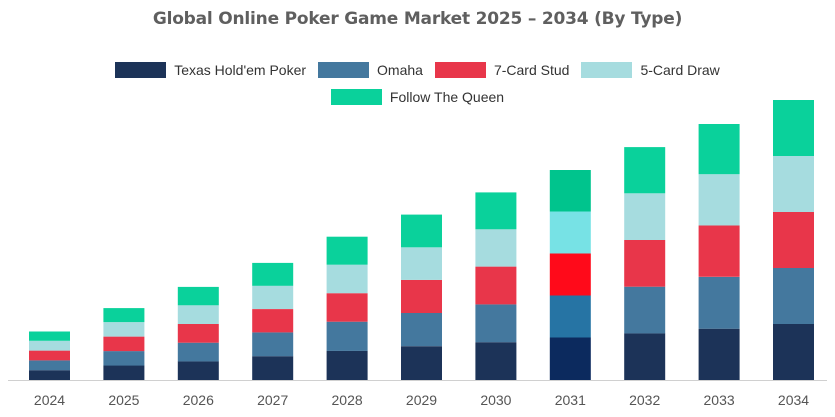  I want to click on bar-segment-7-card-stud-2024, so click(49, 355).